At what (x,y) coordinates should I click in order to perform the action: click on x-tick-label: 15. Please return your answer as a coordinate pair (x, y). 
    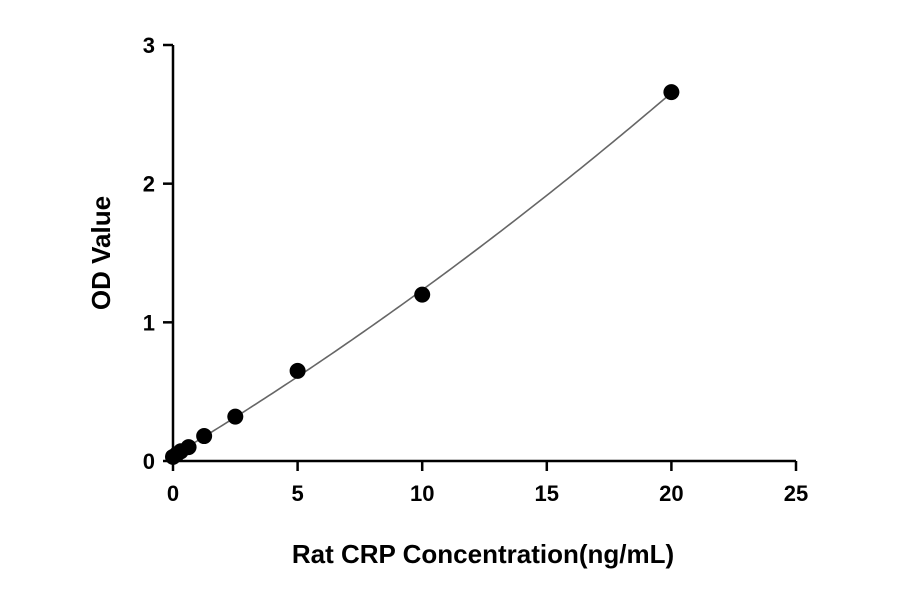
    Looking at the image, I should click on (547, 493).